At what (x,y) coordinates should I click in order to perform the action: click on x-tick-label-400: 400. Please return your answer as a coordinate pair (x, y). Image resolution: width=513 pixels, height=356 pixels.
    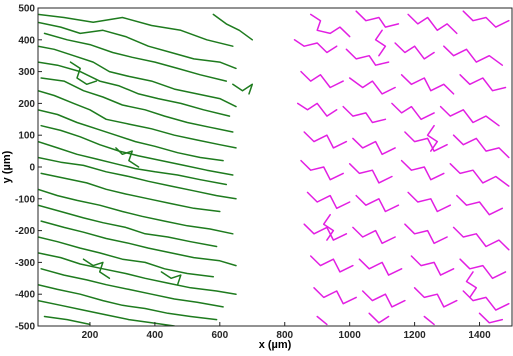
    Looking at the image, I should click on (155, 335).